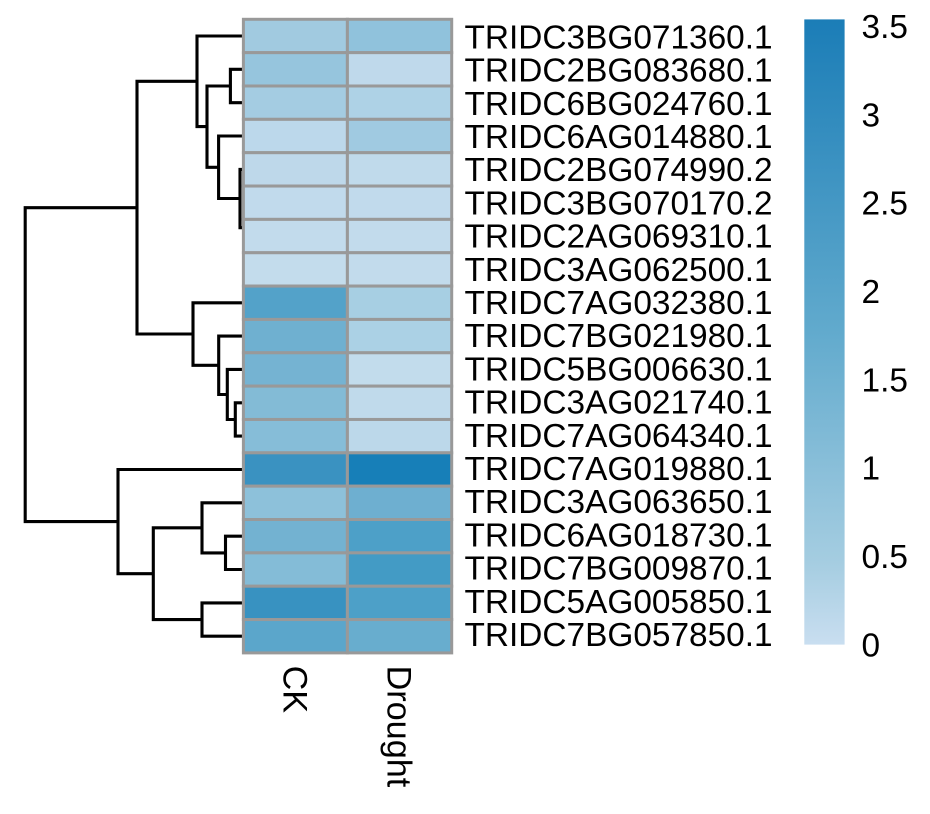 The width and height of the screenshot is (930, 814). I want to click on svg-text: TRIDC3AG063650.1, so click(619, 502).